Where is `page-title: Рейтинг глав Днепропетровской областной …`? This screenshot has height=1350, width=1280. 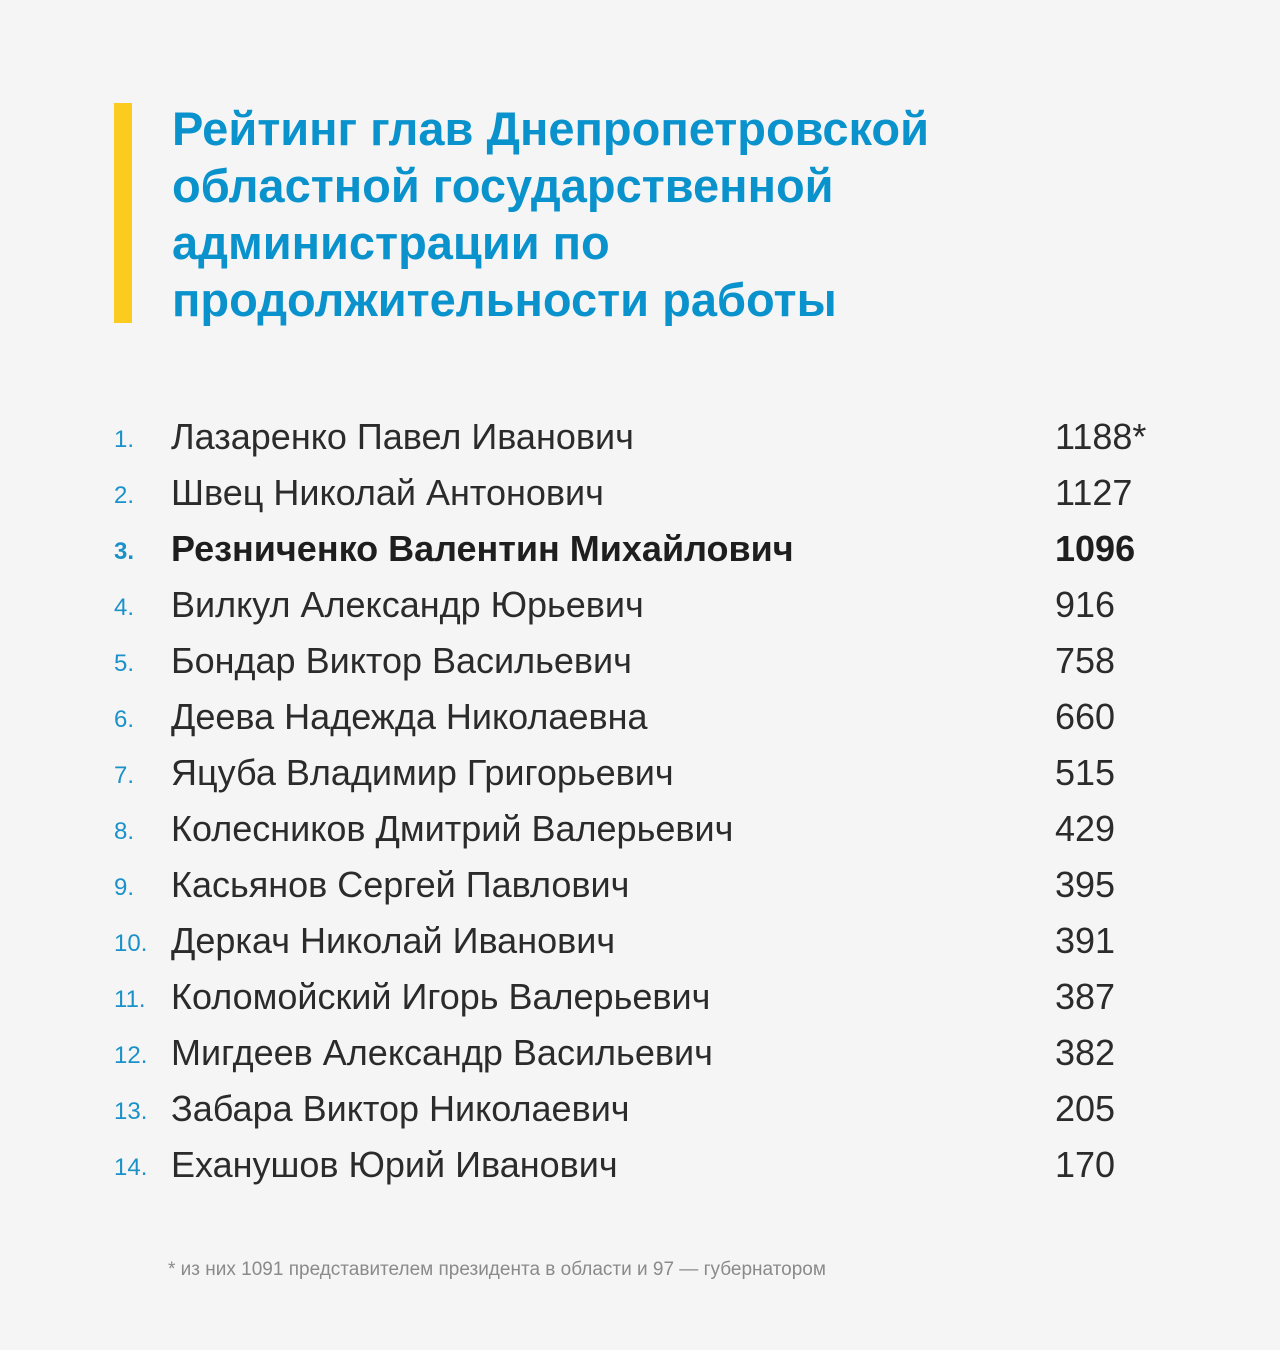 page-title: Рейтинг глав Днепропетровской областной … is located at coordinates (672, 214).